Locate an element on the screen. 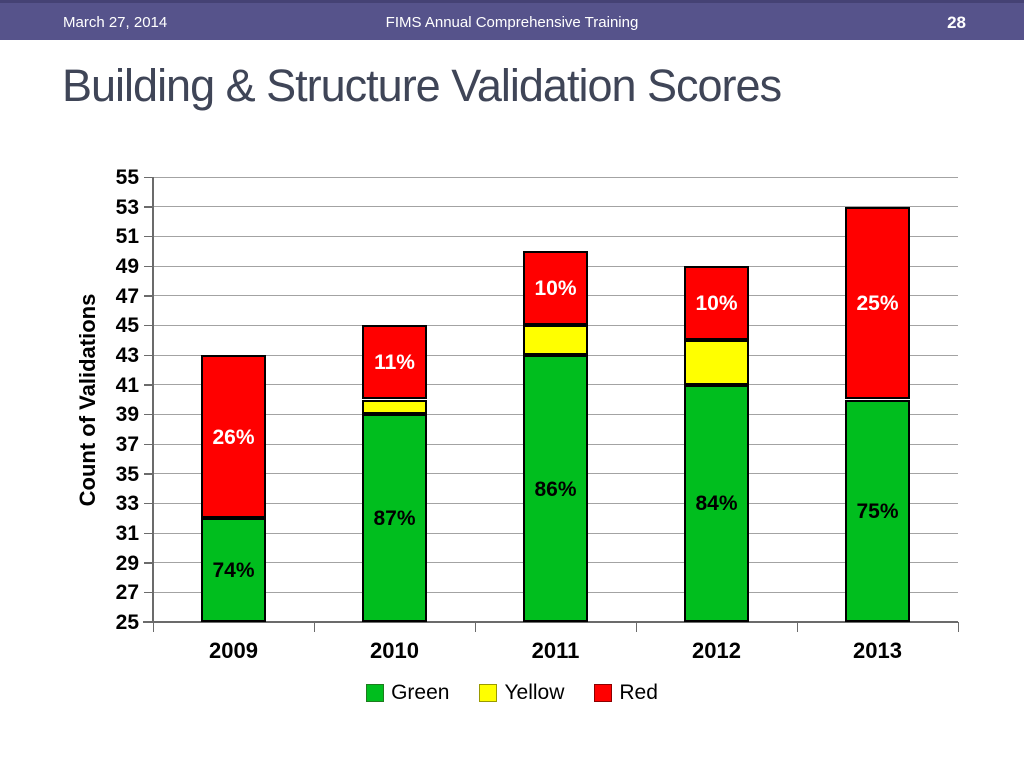 This screenshot has width=1024, height=768. bar-segment-label: 86% is located at coordinates (555, 489).